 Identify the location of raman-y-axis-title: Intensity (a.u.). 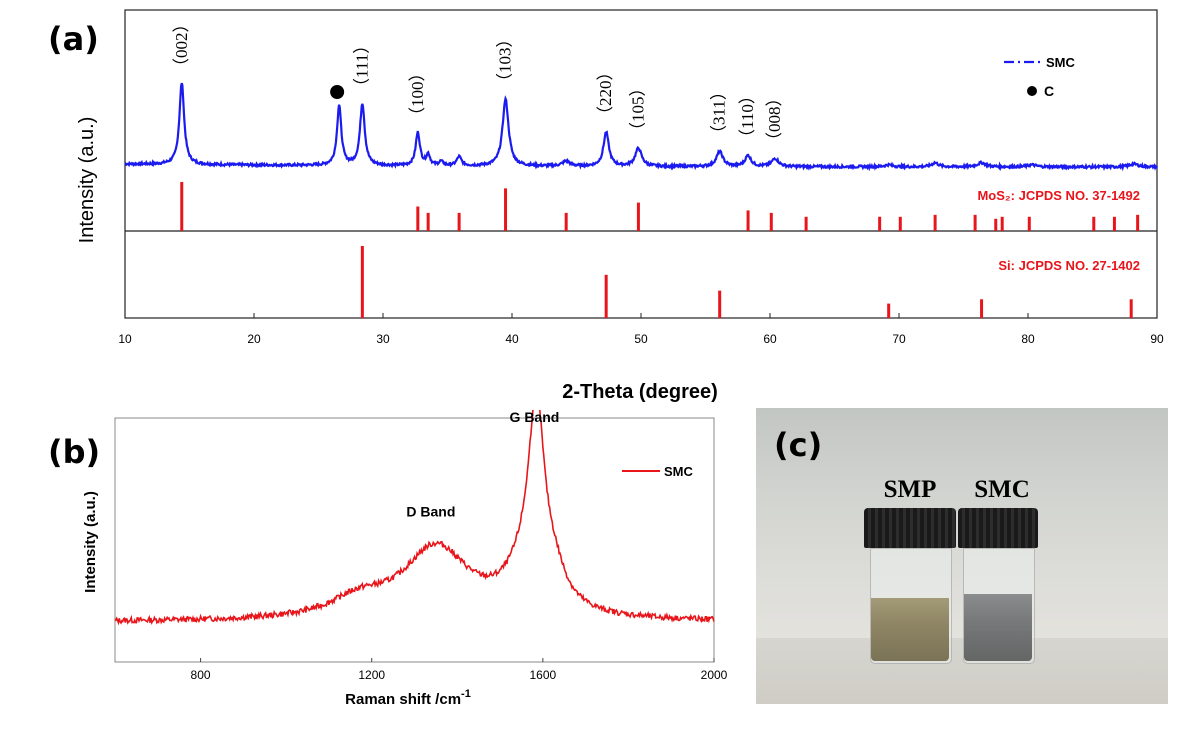
(90, 542).